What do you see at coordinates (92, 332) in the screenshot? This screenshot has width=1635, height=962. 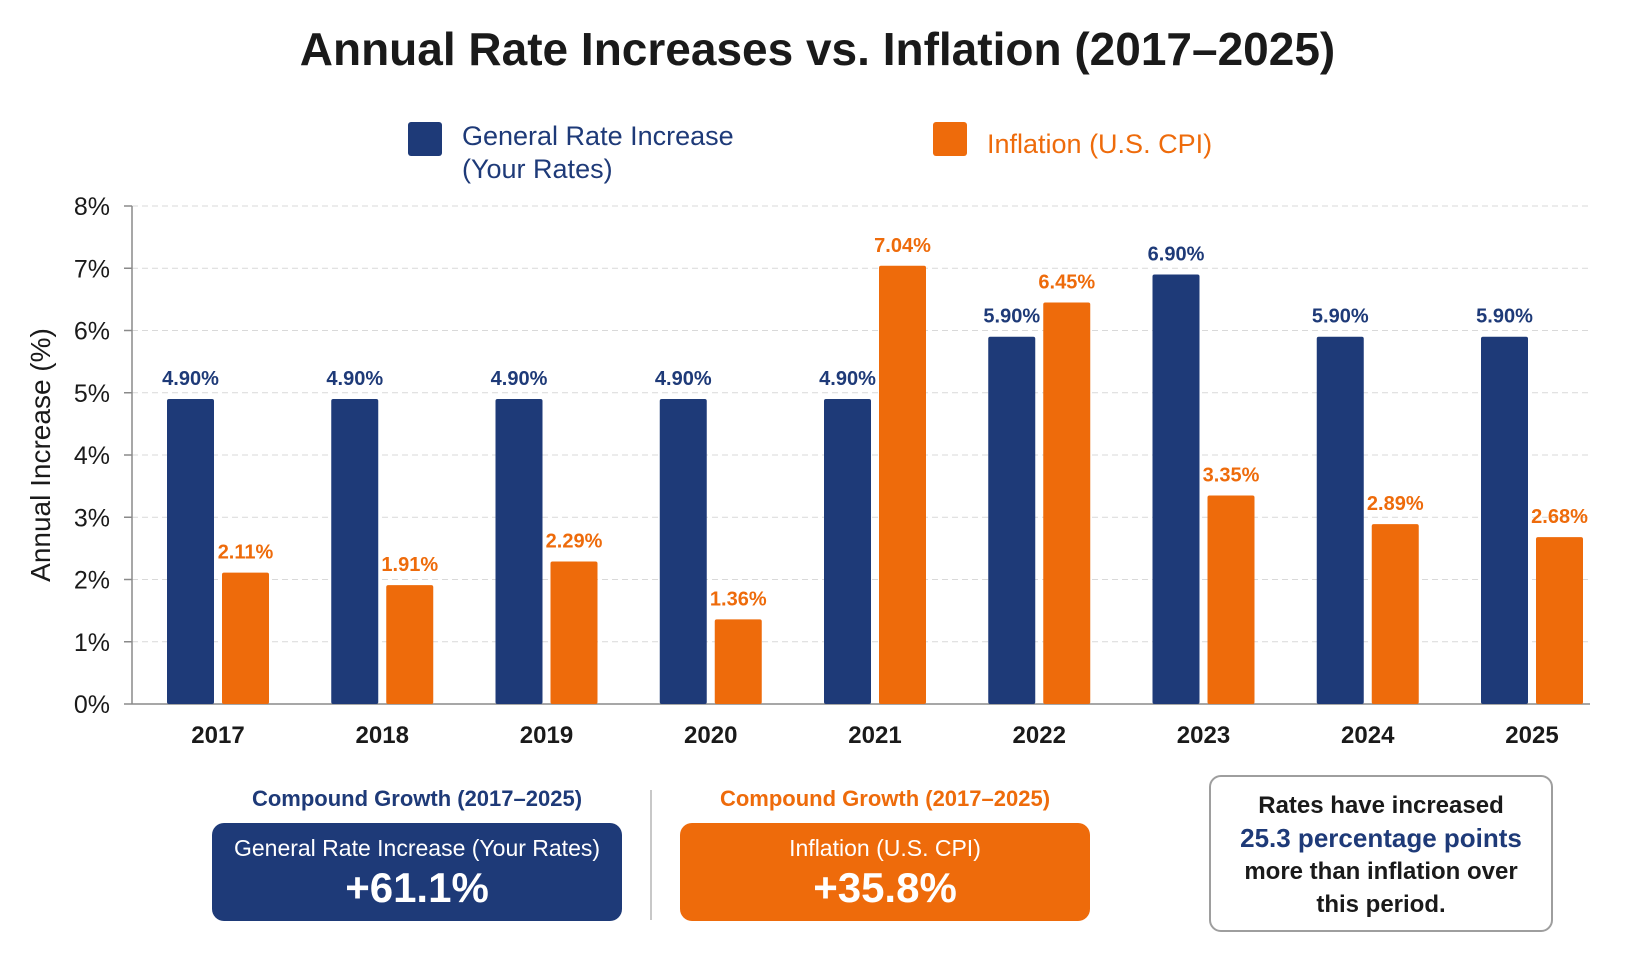 I see `y-tick-label: 6%` at bounding box center [92, 332].